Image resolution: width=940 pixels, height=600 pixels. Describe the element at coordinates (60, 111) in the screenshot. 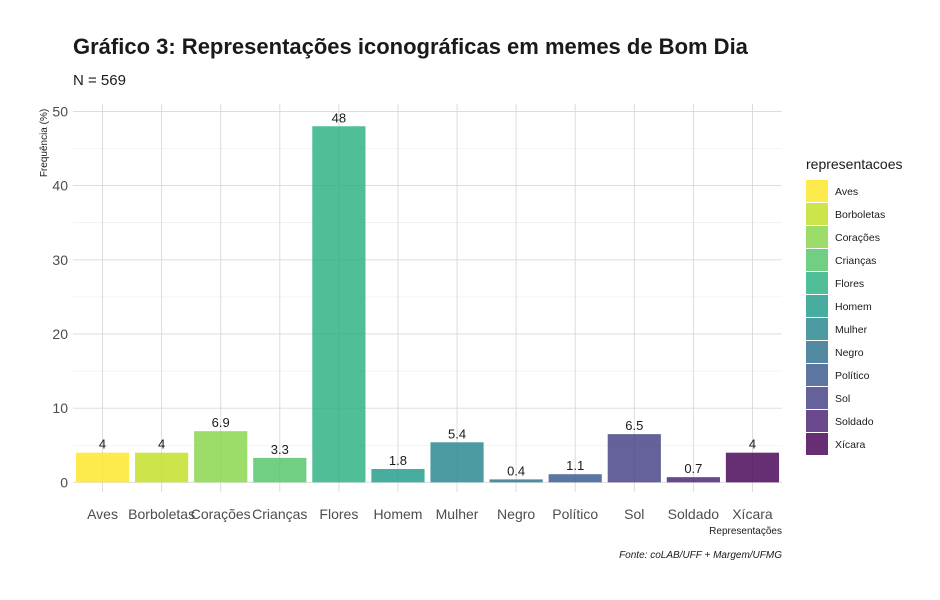

I see `y-tick-label: 50` at that location.